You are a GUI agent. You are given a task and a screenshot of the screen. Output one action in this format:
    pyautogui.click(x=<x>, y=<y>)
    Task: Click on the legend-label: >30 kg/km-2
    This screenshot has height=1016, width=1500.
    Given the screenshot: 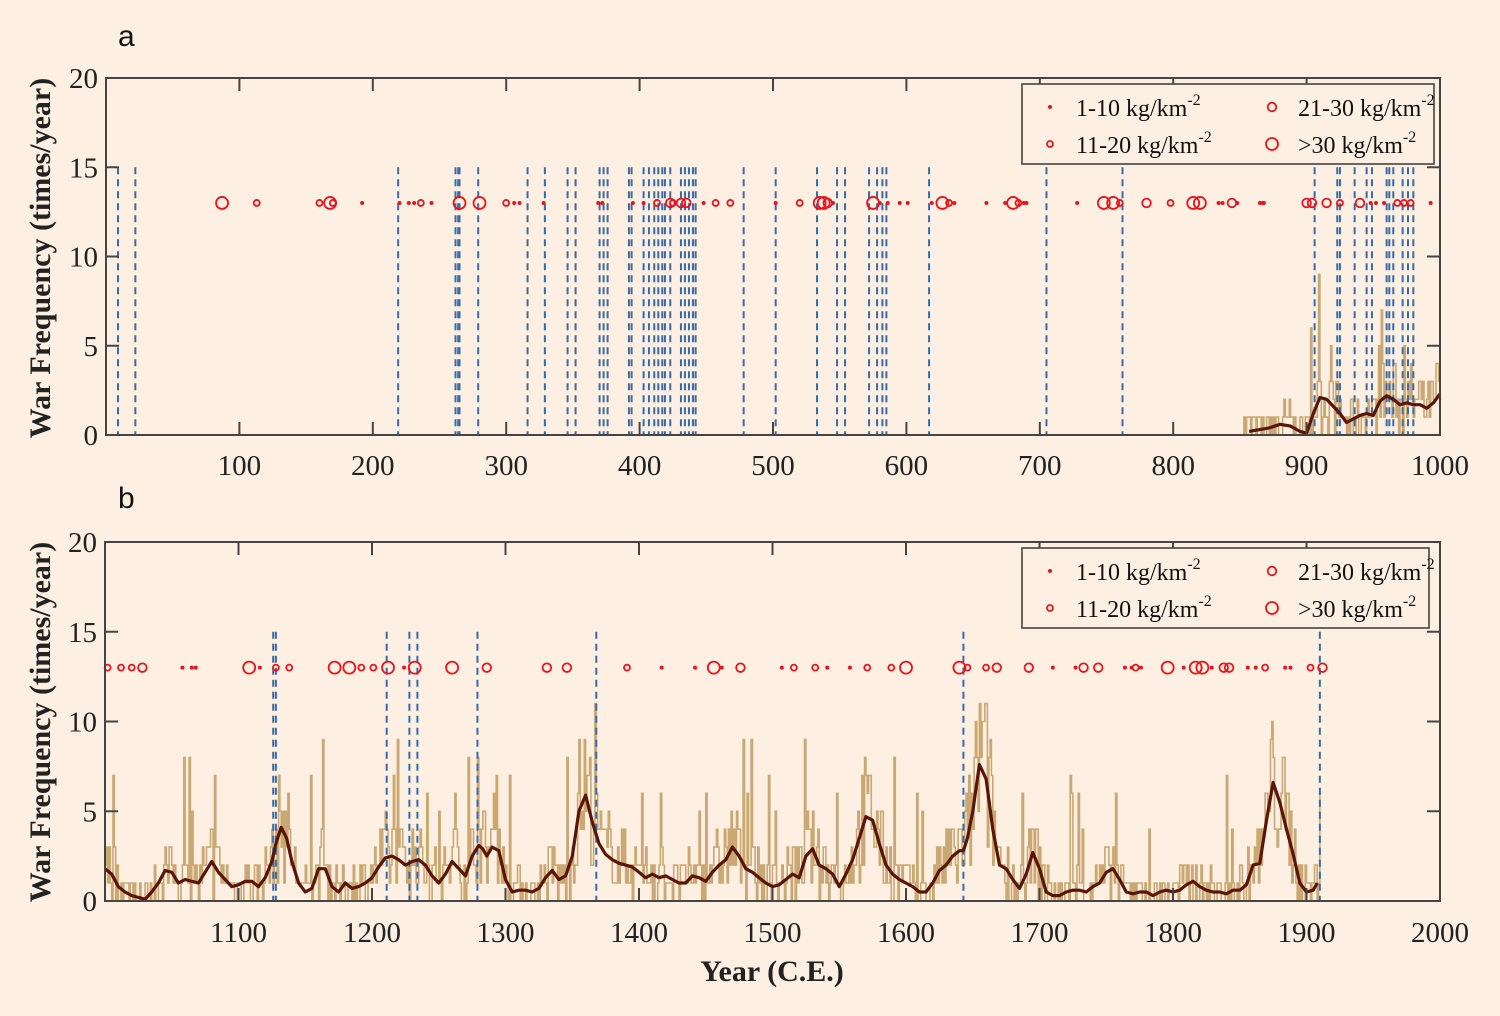 What is the action you would take?
    pyautogui.click(x=1357, y=144)
    